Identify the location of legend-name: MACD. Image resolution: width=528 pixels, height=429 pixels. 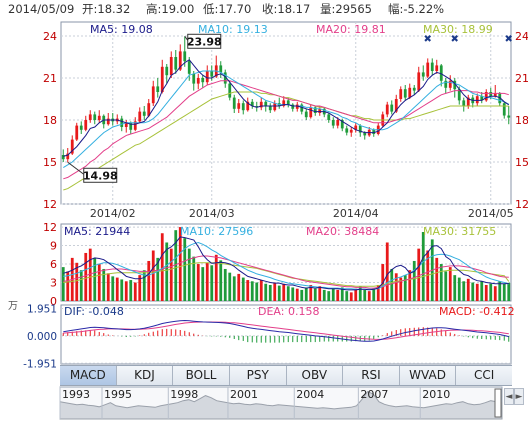
(455, 311).